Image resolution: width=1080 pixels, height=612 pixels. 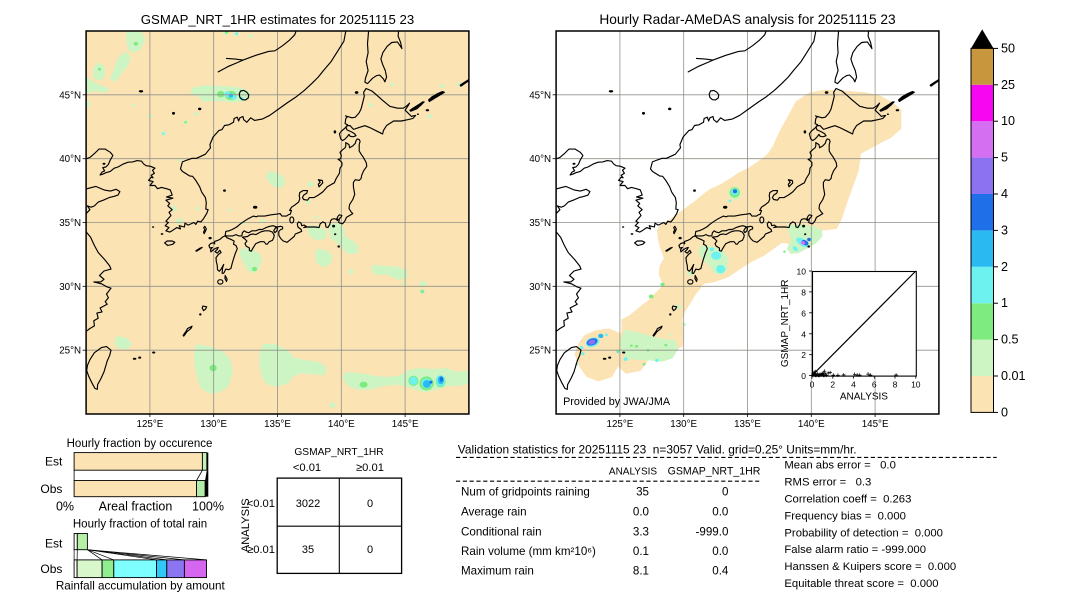 What do you see at coordinates (208, 507) in the screenshot?
I see `svg-text: 100%` at bounding box center [208, 507].